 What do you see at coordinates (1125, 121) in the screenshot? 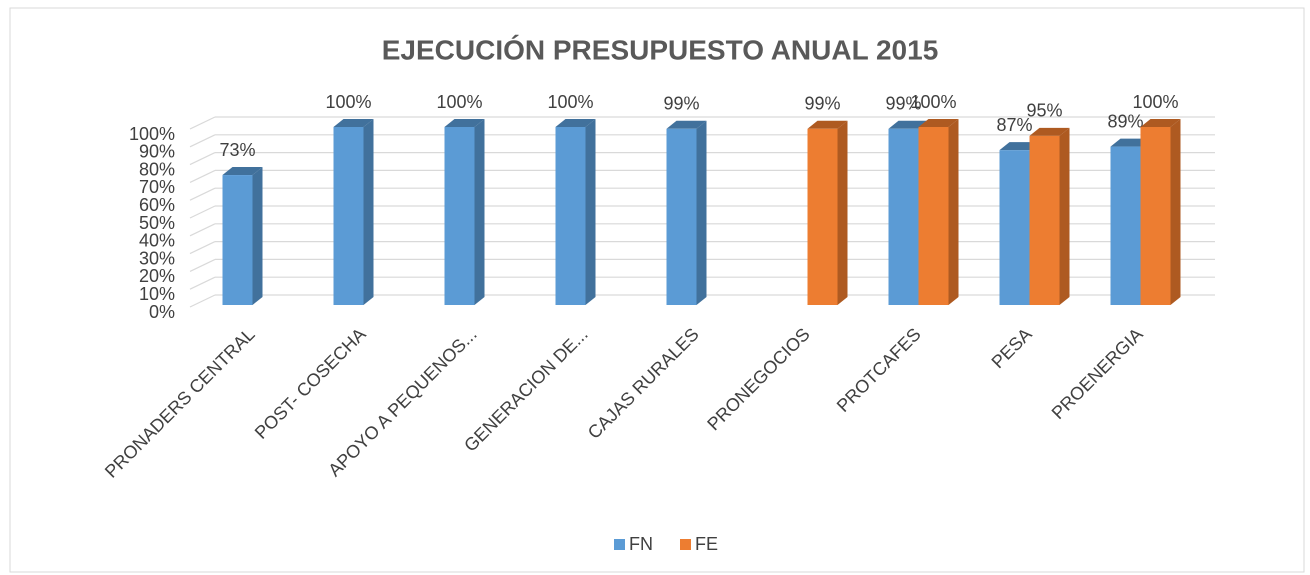
I see `data-label: 89%` at bounding box center [1125, 121].